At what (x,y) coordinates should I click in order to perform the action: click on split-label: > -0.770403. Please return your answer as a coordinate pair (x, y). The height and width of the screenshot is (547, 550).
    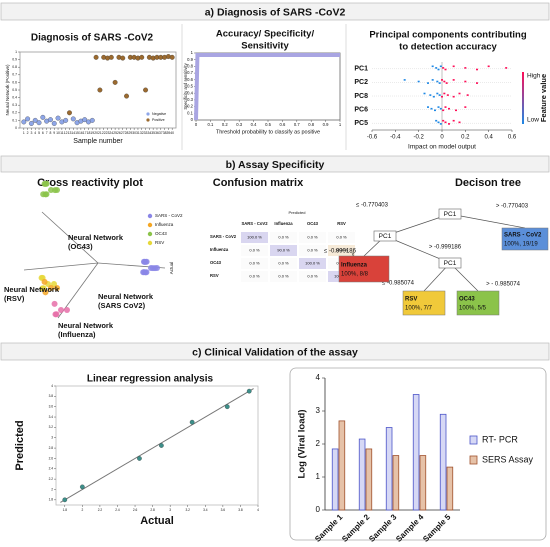
    Looking at the image, I should click on (512, 207).